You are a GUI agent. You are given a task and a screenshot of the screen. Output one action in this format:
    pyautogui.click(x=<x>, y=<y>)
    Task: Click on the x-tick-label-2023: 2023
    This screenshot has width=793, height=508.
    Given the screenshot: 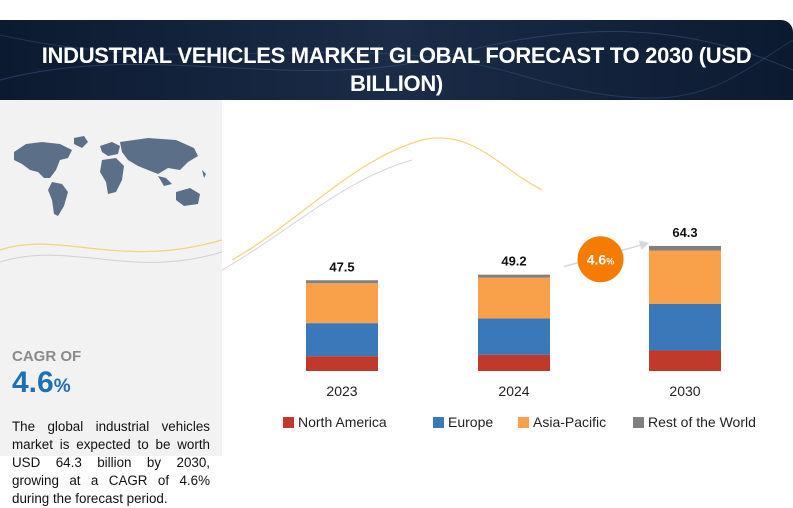 What is the action you would take?
    pyautogui.click(x=341, y=391)
    